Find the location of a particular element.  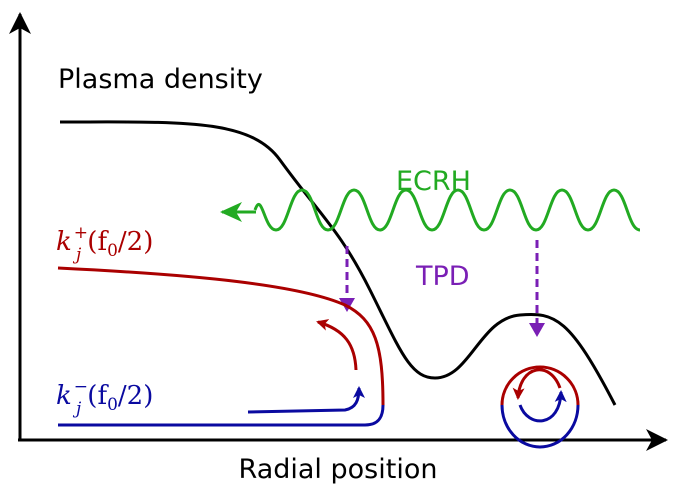

k-sup: + is located at coordinates (81, 233).